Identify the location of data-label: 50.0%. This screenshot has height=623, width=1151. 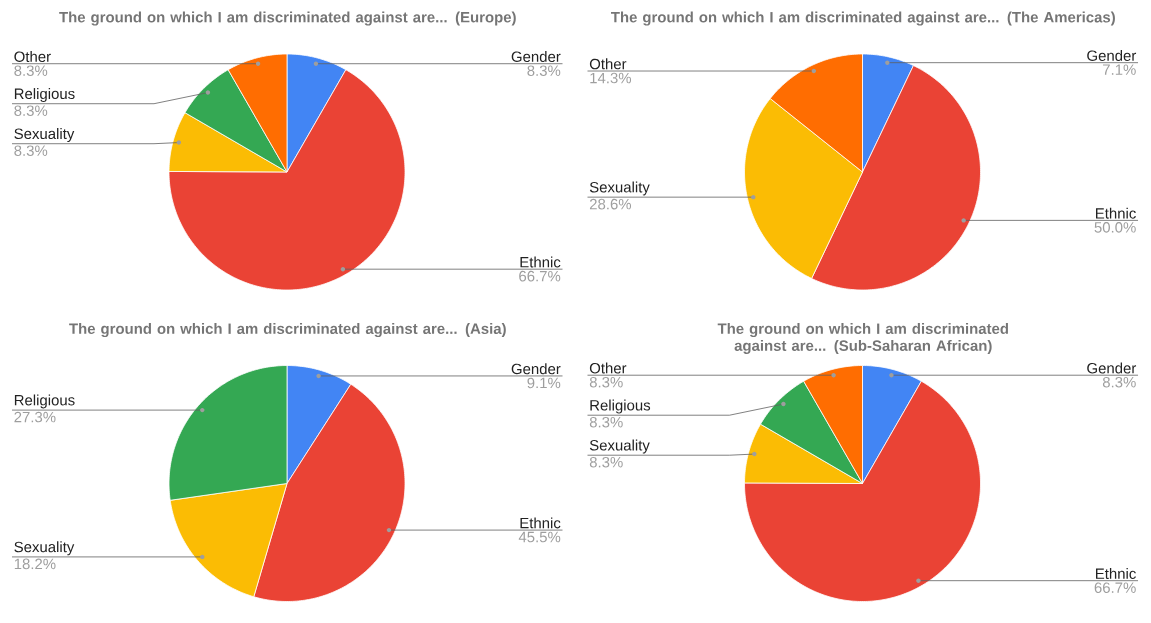
(1115, 227).